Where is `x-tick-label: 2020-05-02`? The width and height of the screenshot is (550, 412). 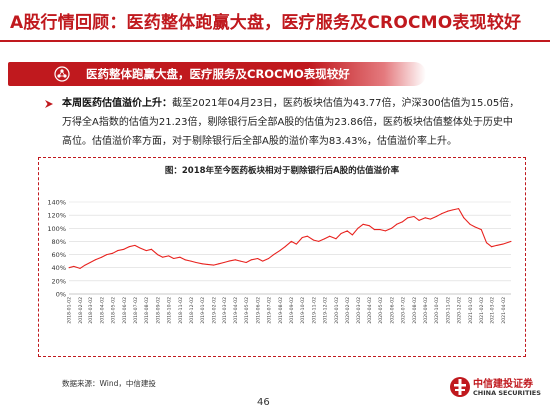
x-tick-label: 2020-05-02 is located at coordinates (381, 310).